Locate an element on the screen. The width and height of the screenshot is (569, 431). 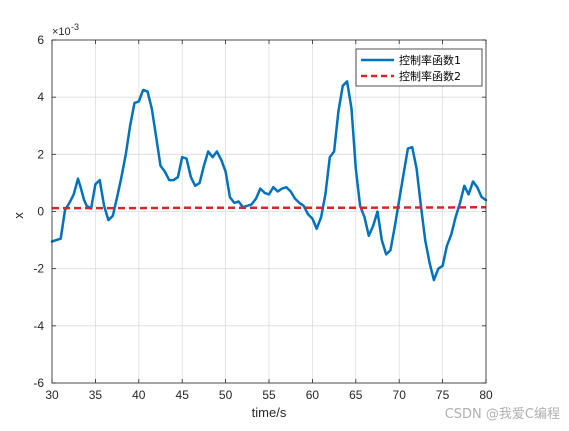
y-tick-label: 0 is located at coordinates (40, 212).